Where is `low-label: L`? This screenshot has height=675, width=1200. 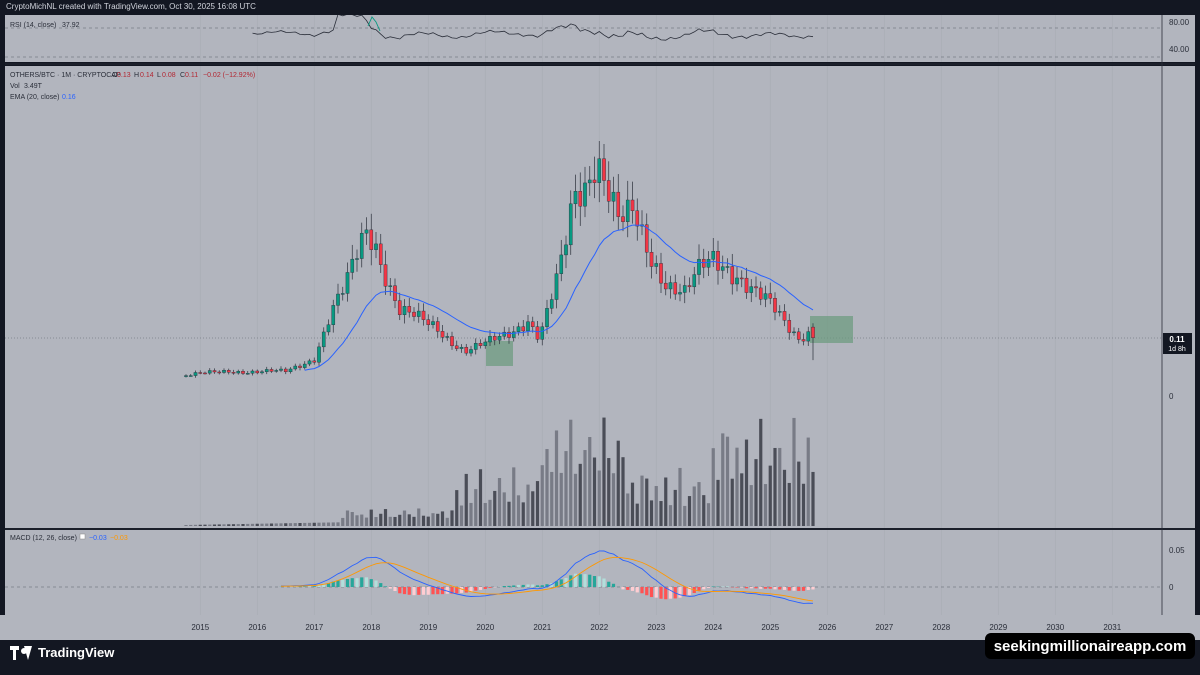 low-label: L is located at coordinates (159, 75).